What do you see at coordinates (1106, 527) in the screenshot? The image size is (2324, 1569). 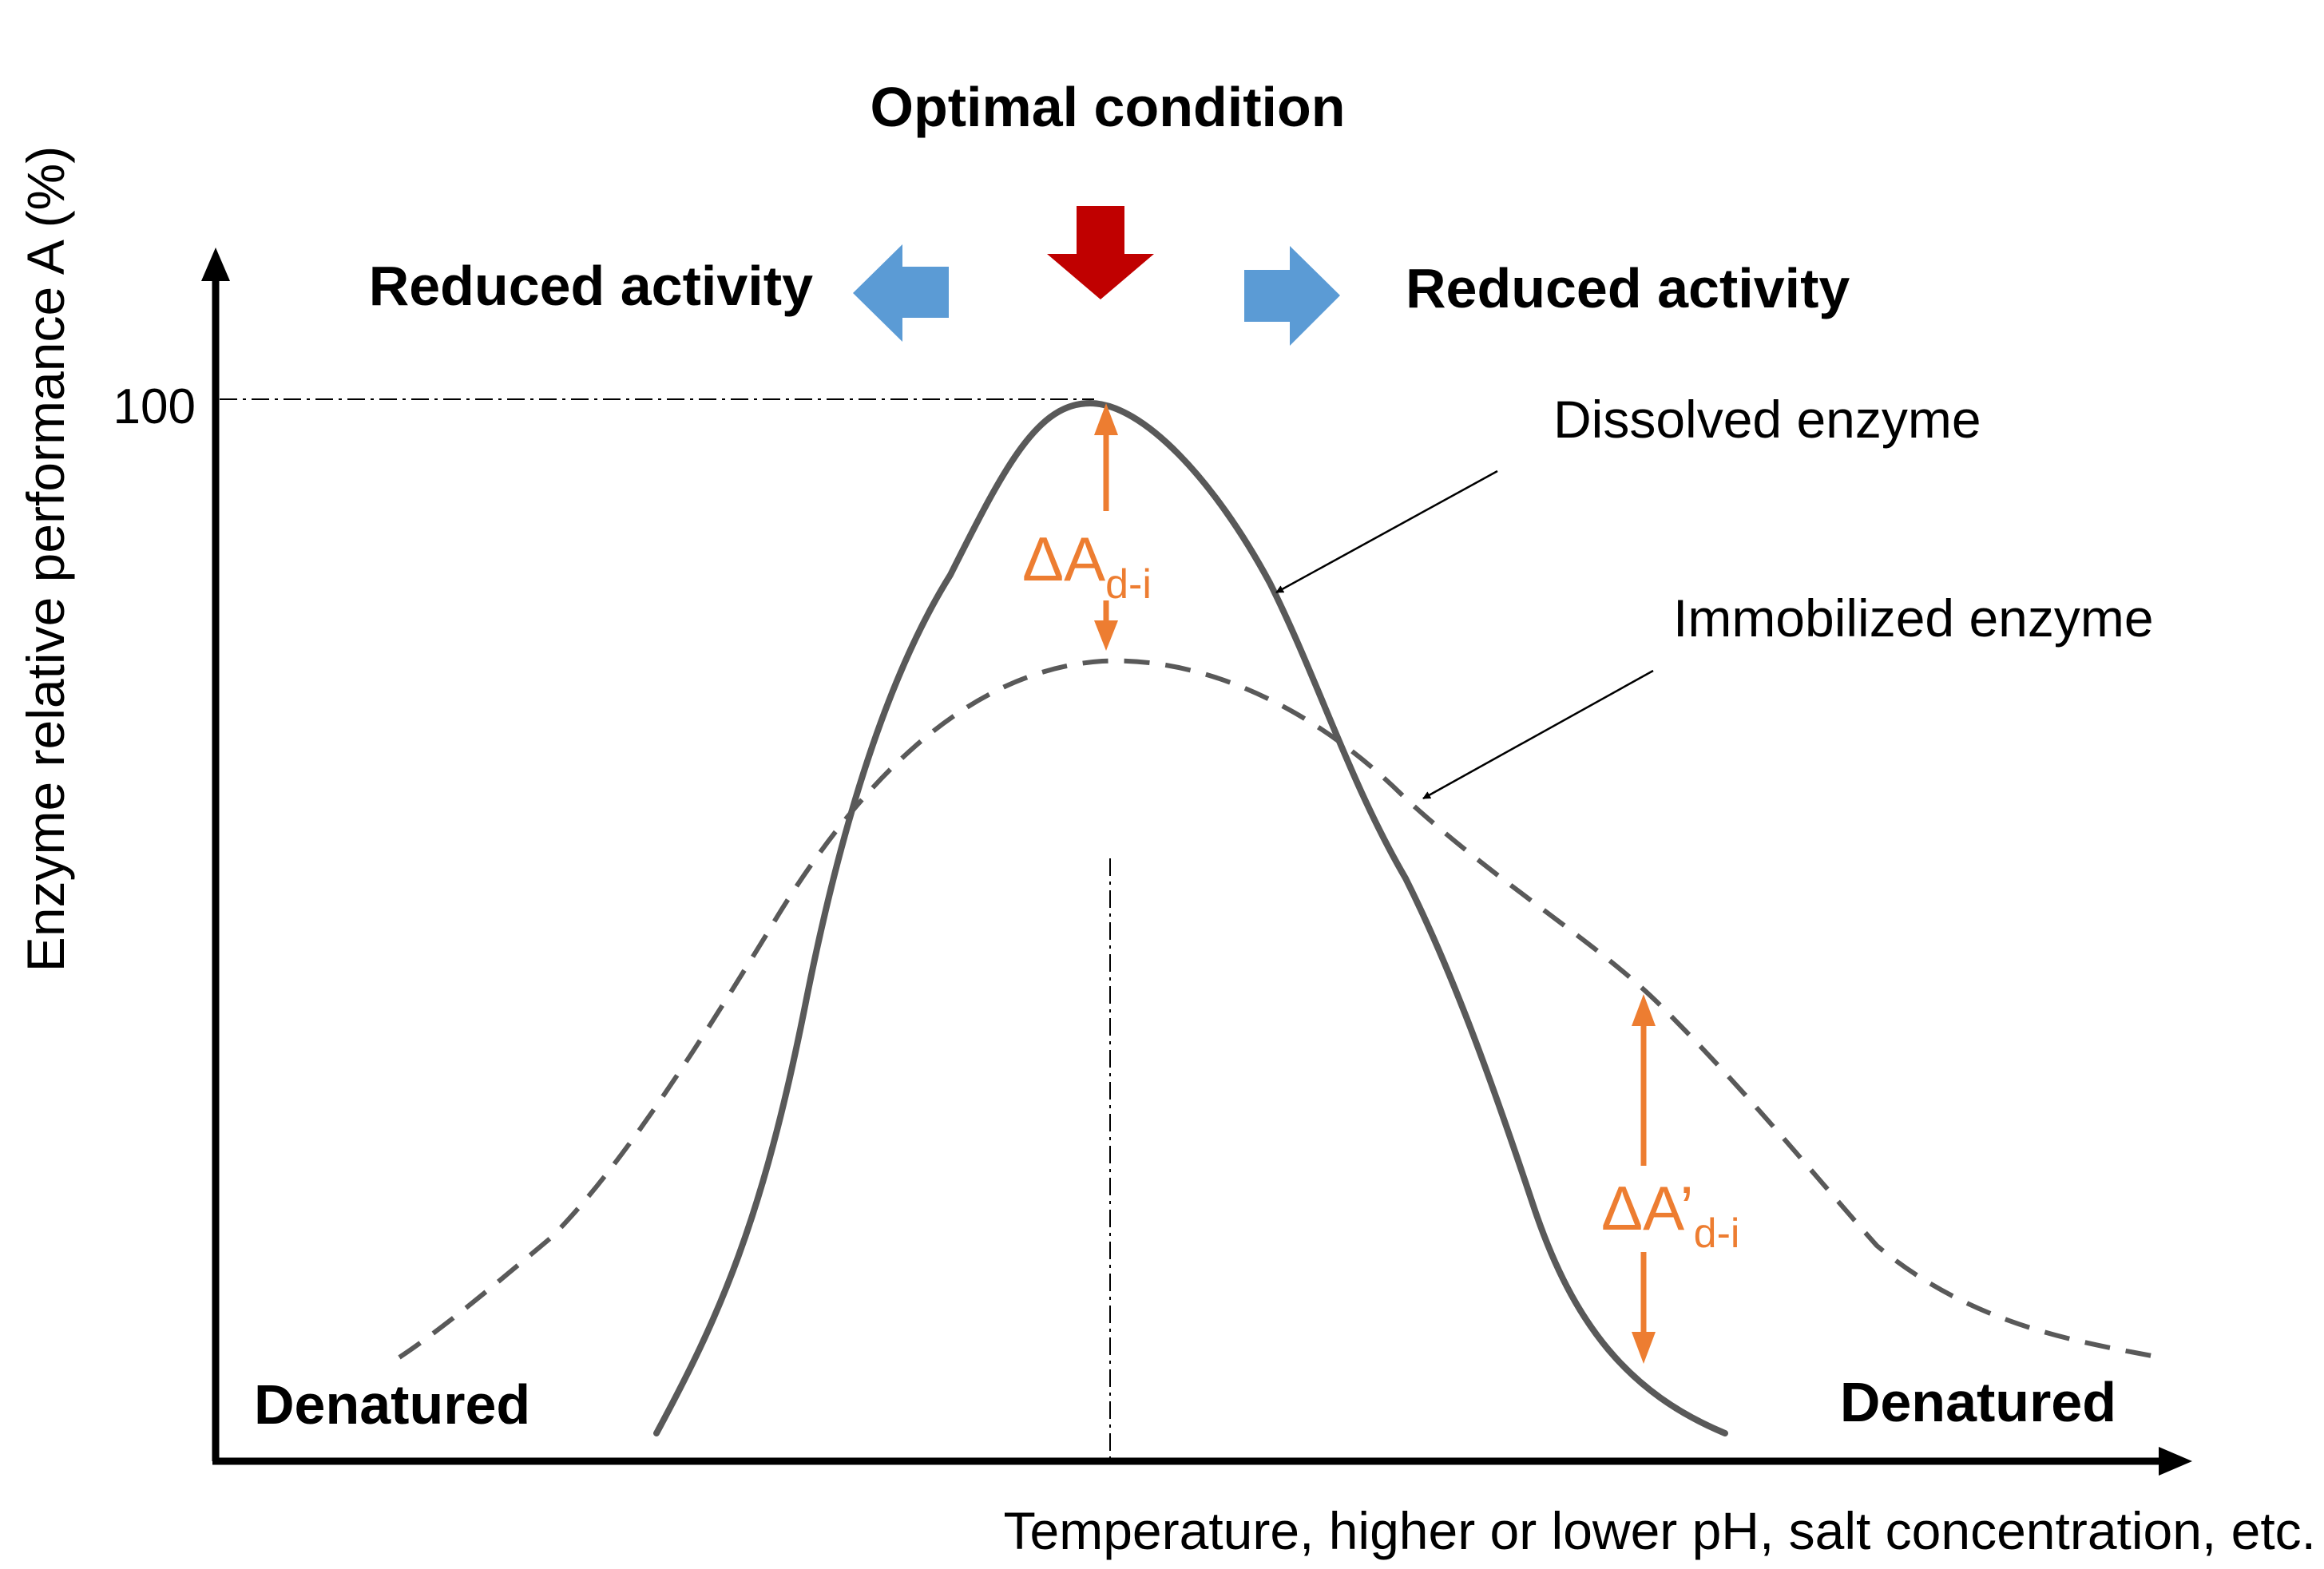 I see `delta-top-arrow` at bounding box center [1106, 527].